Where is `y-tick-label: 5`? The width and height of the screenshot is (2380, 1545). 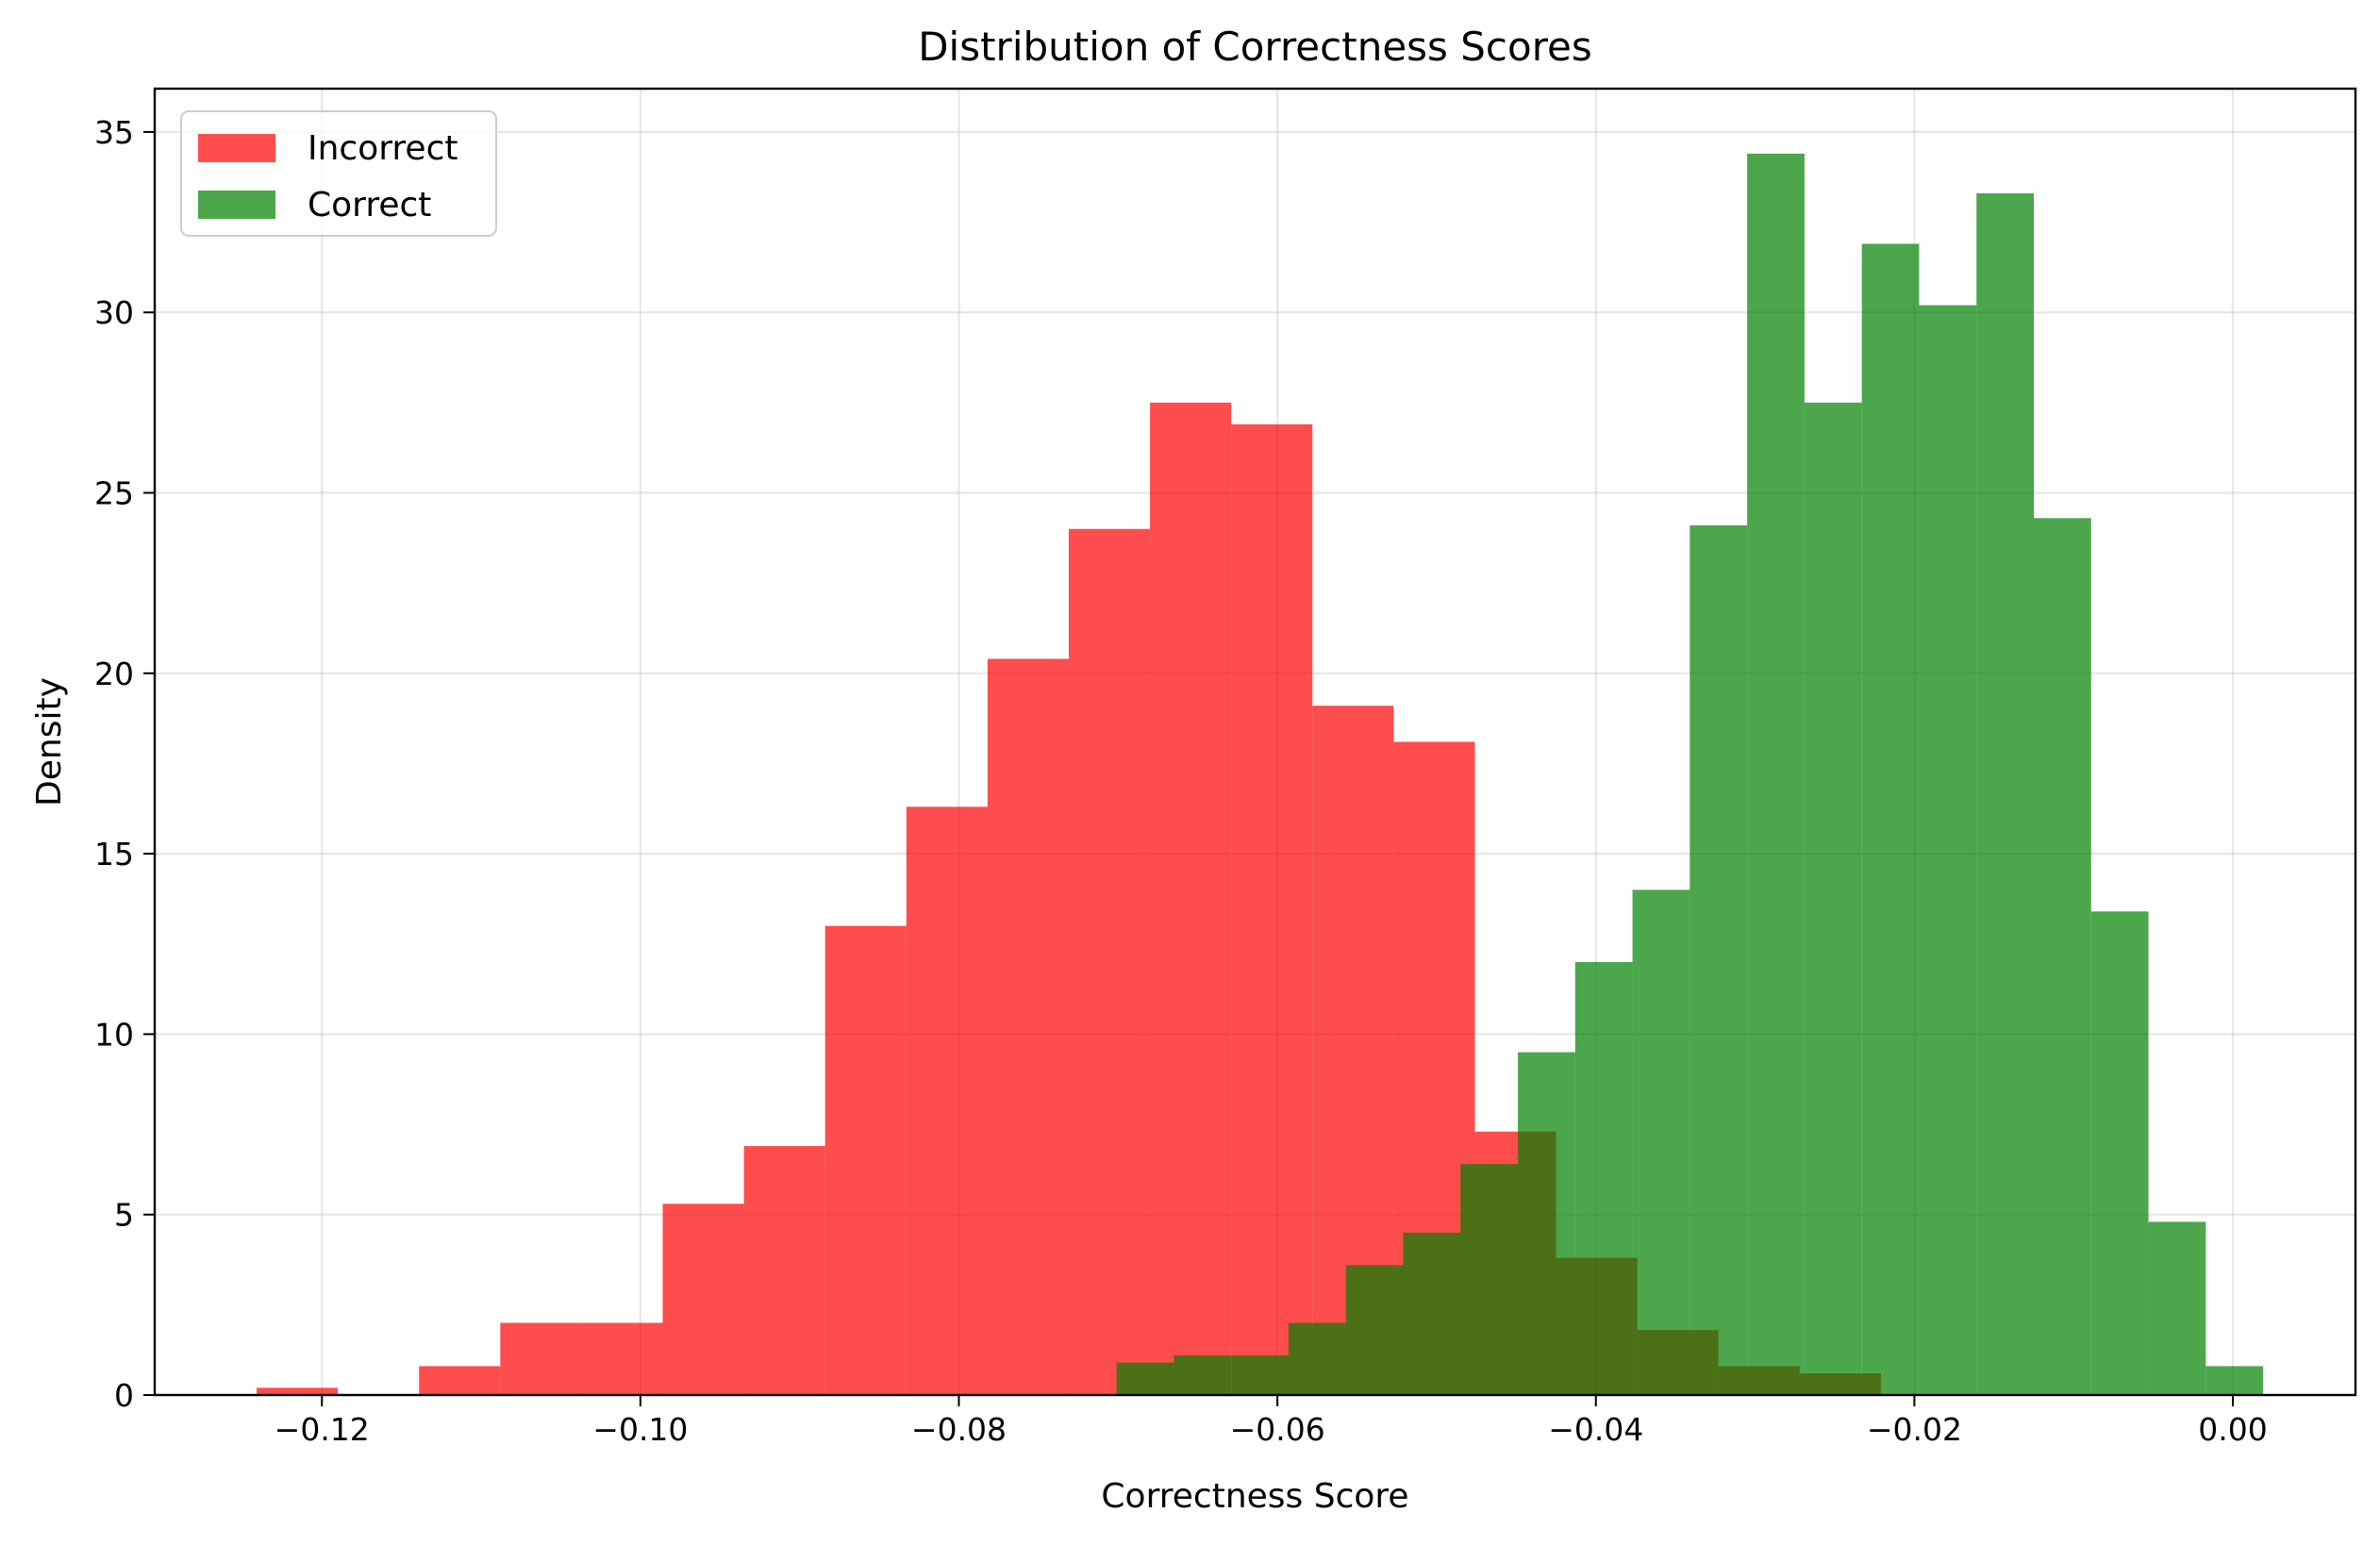
y-tick-label: 5 is located at coordinates (124, 1215).